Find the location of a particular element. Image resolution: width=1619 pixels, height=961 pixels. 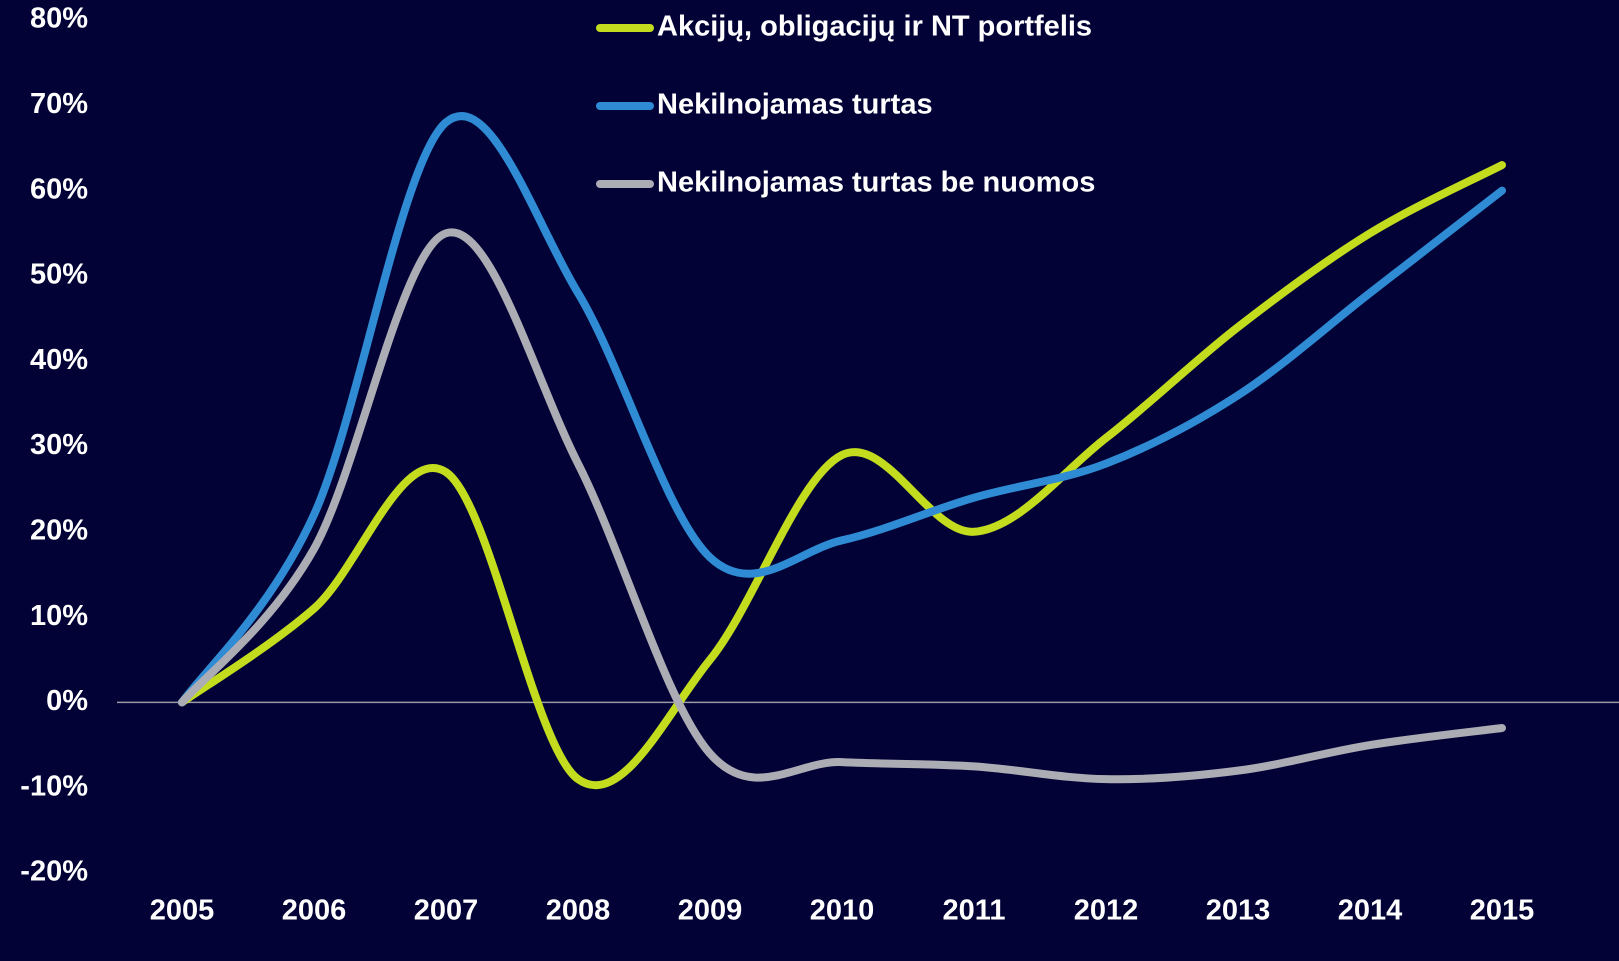

y-tick-label: 20% is located at coordinates (59, 530).